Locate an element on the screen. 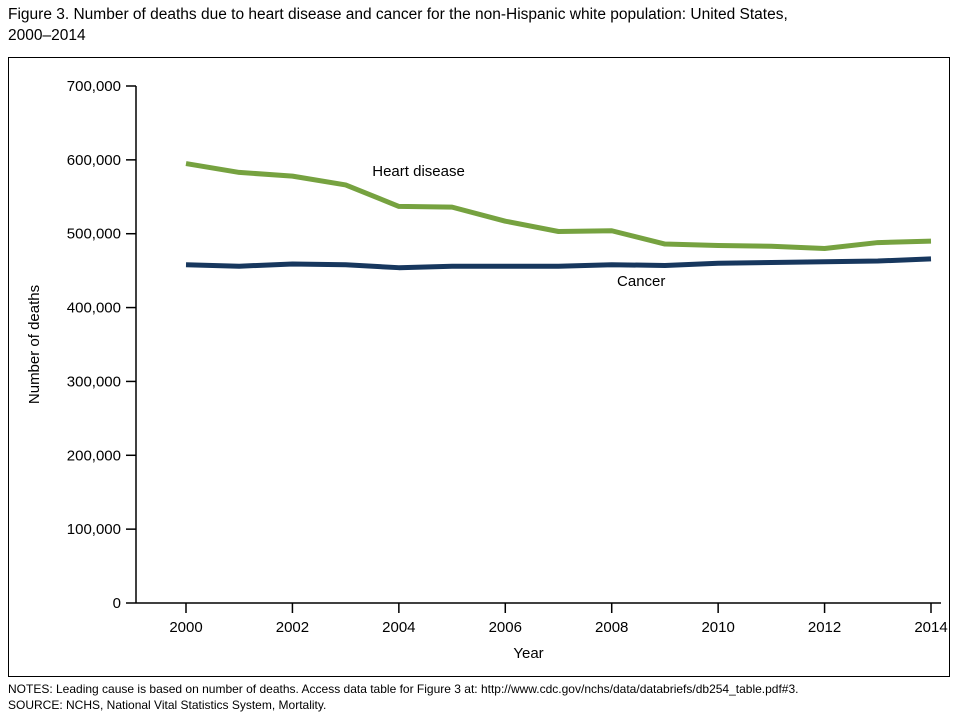  y-axis-title: Number of deaths is located at coordinates (34, 344).